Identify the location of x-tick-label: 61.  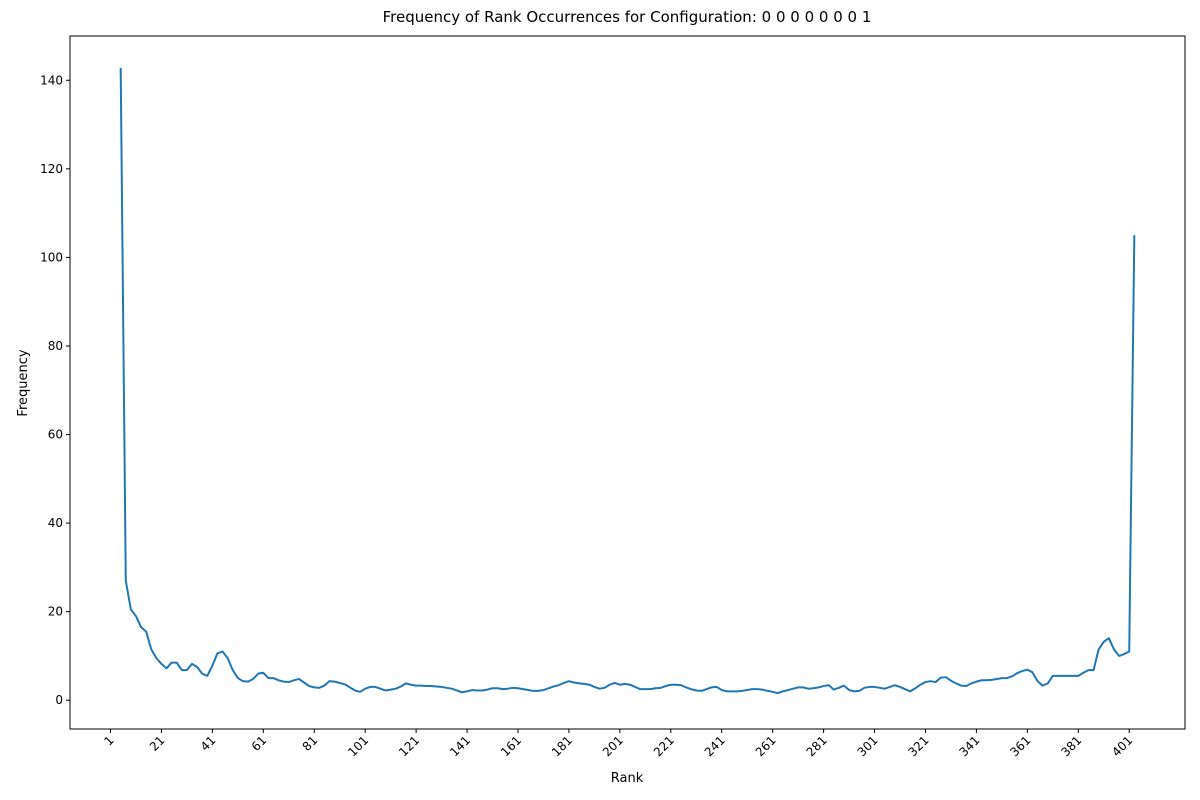
(259, 743).